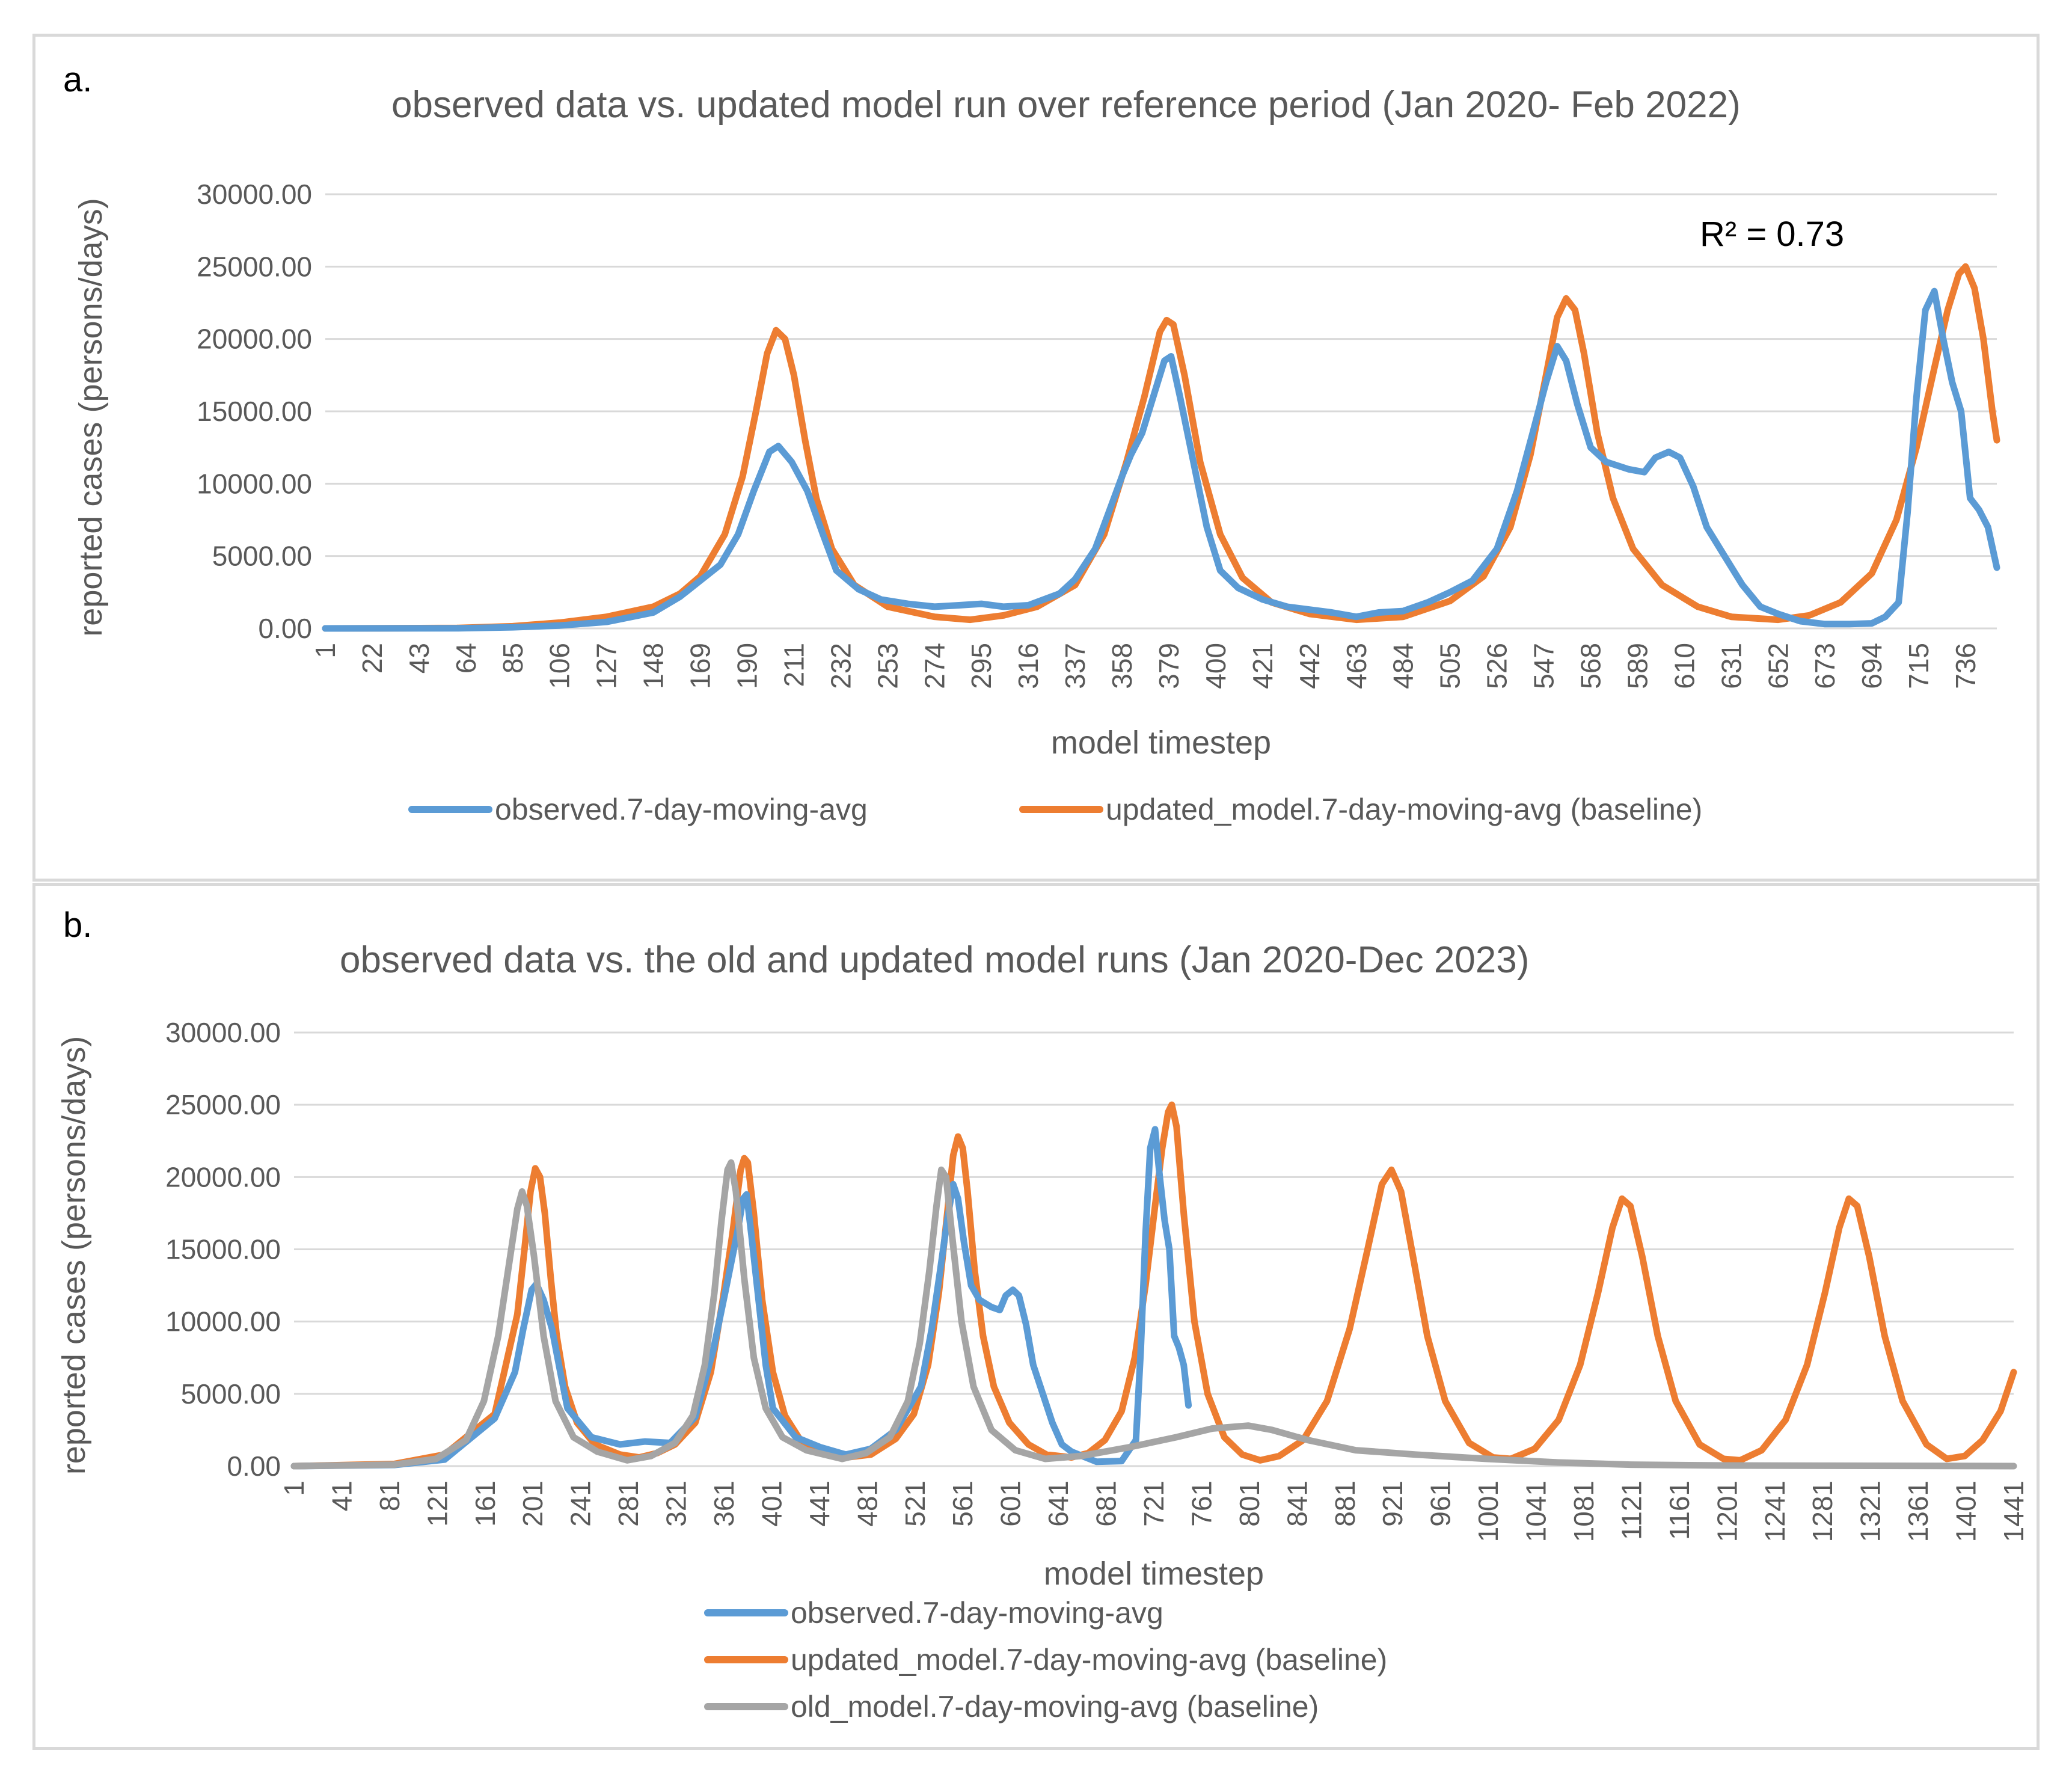 This screenshot has height=1777, width=2072. Describe the element at coordinates (1249, 1504) in the screenshot. I see `x-tick-label: 801` at that location.